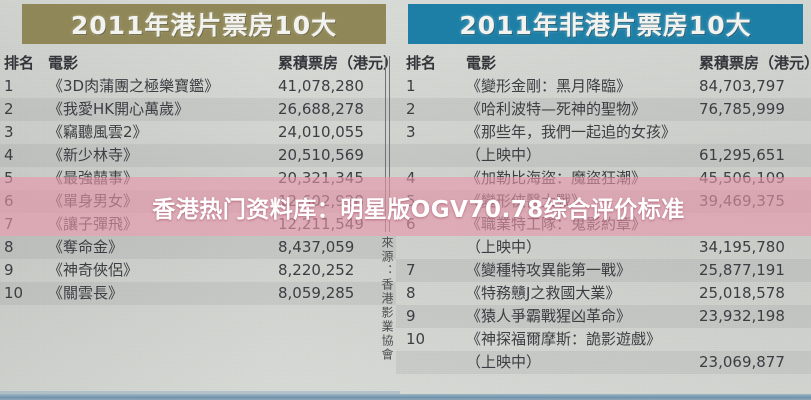  Describe the element at coordinates (742, 362) in the screenshot. I see `row-gross: 23,069,877` at that location.